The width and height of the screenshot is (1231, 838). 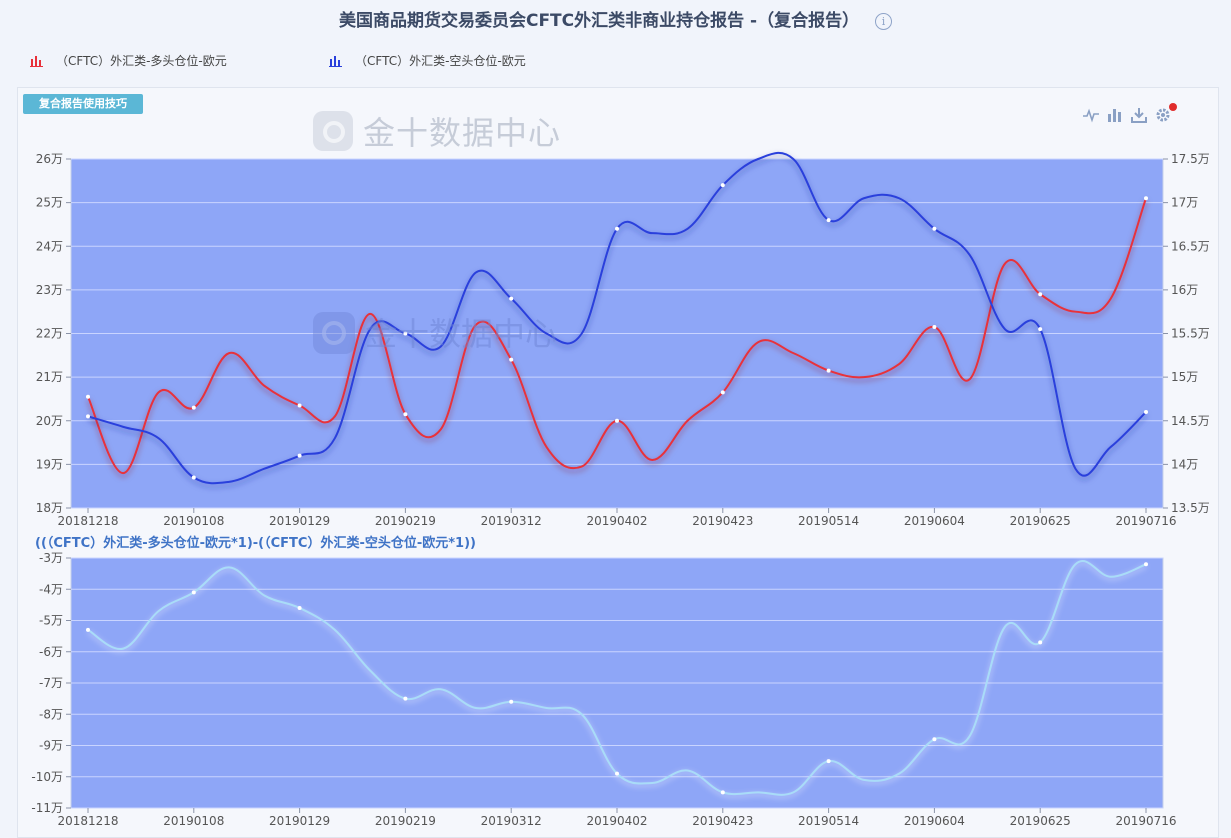 What do you see at coordinates (1127, 115) in the screenshot?
I see `chart-toolbar` at bounding box center [1127, 115].